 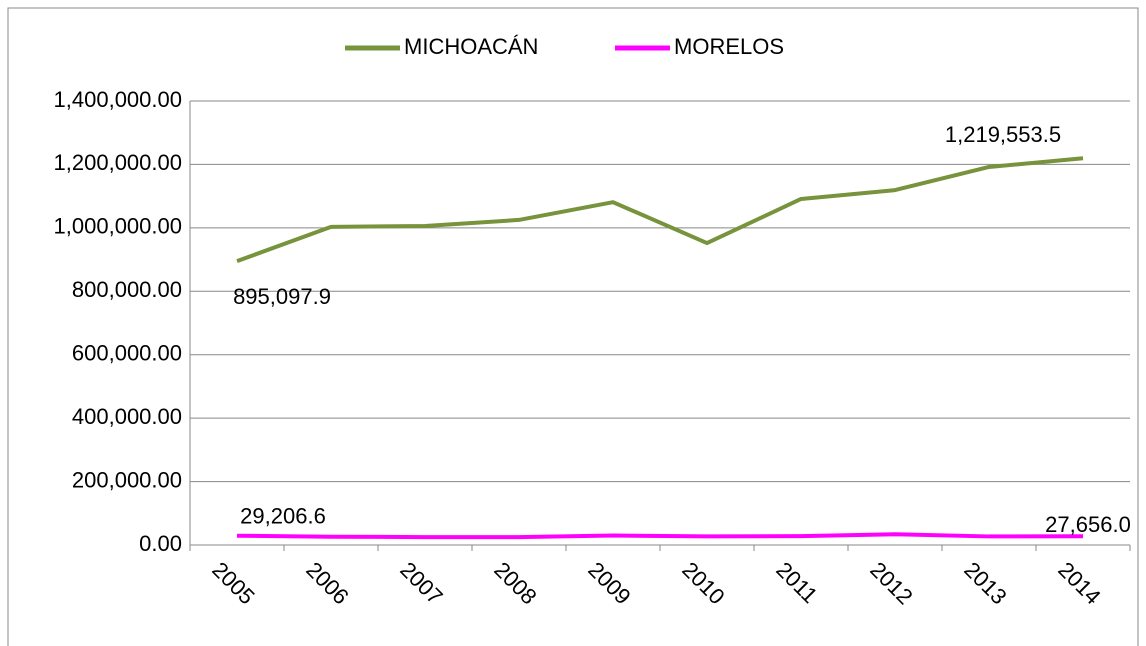 I want to click on data-label: 27,656.0, so click(x=1088, y=524).